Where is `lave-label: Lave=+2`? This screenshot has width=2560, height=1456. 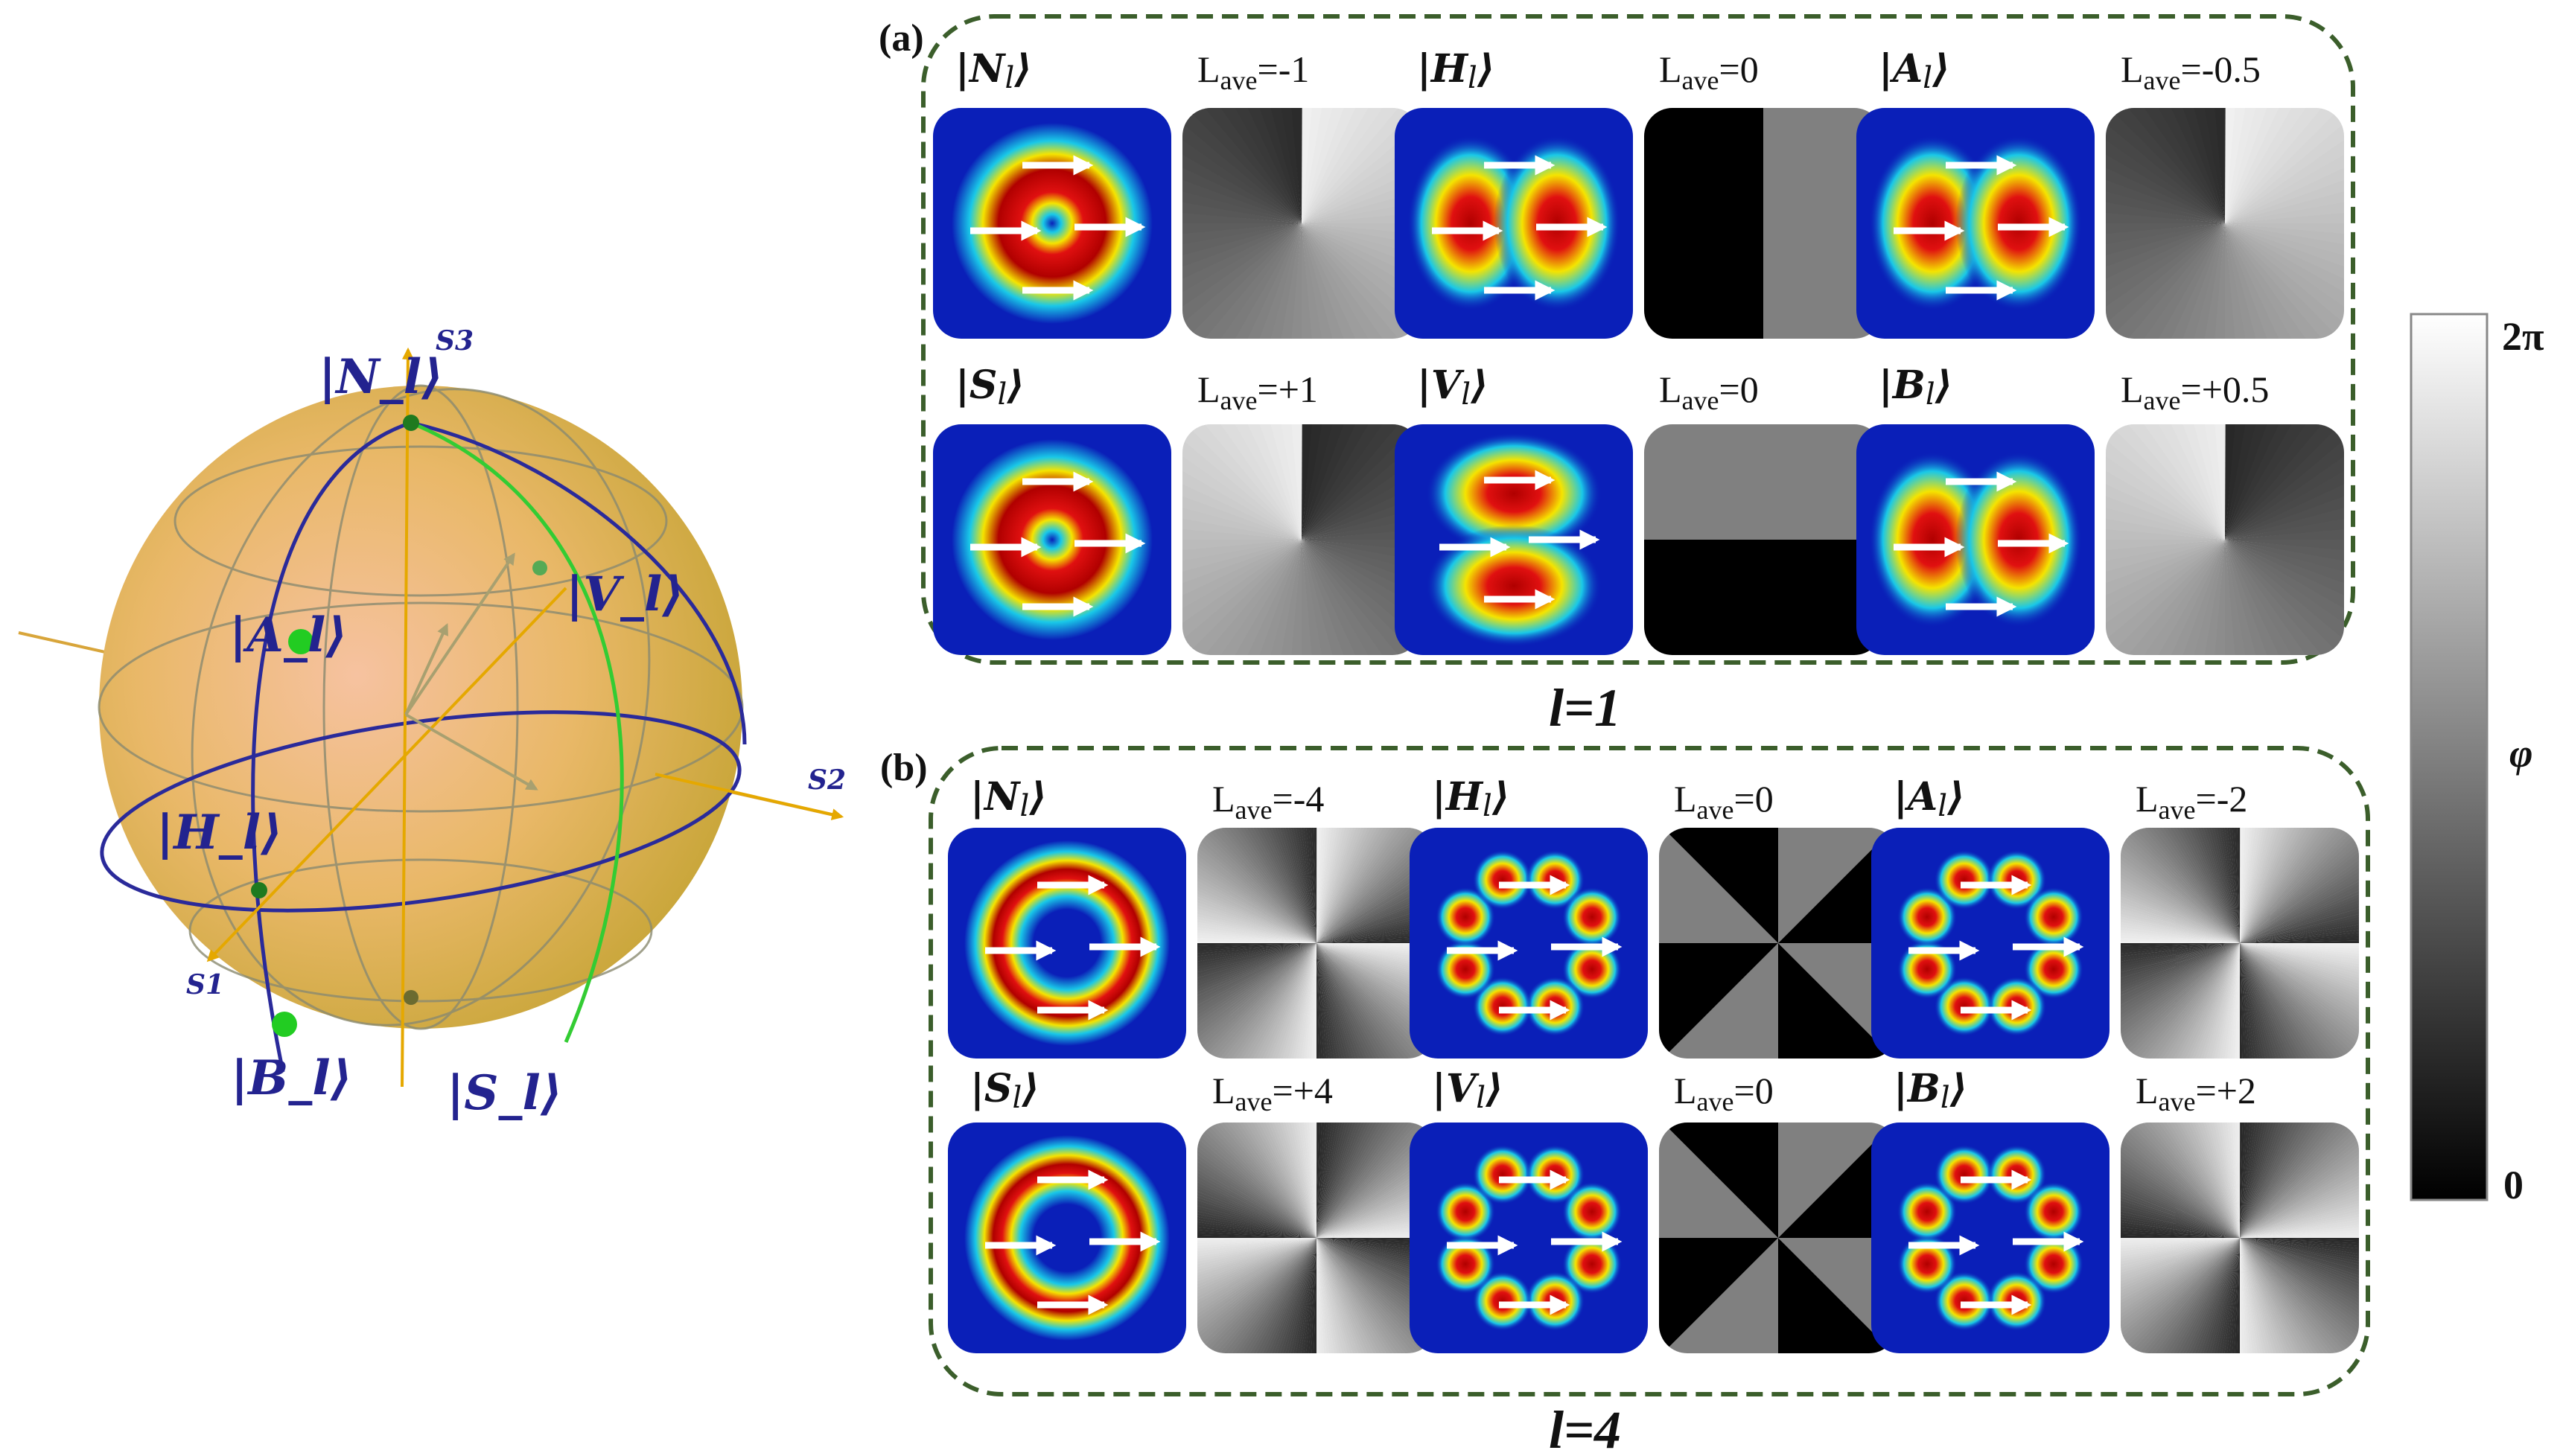
lave-label: Lave=+2 is located at coordinates (2196, 1093).